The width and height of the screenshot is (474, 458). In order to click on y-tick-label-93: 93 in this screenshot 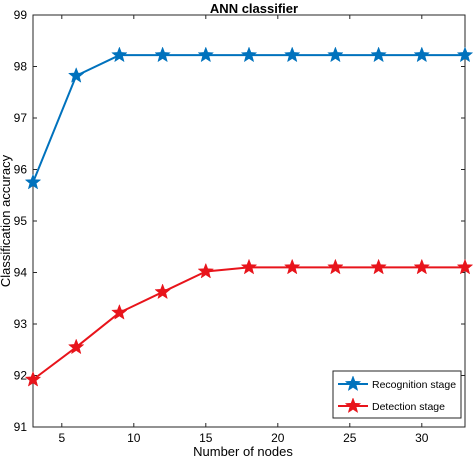, I will do `click(21, 324)`.